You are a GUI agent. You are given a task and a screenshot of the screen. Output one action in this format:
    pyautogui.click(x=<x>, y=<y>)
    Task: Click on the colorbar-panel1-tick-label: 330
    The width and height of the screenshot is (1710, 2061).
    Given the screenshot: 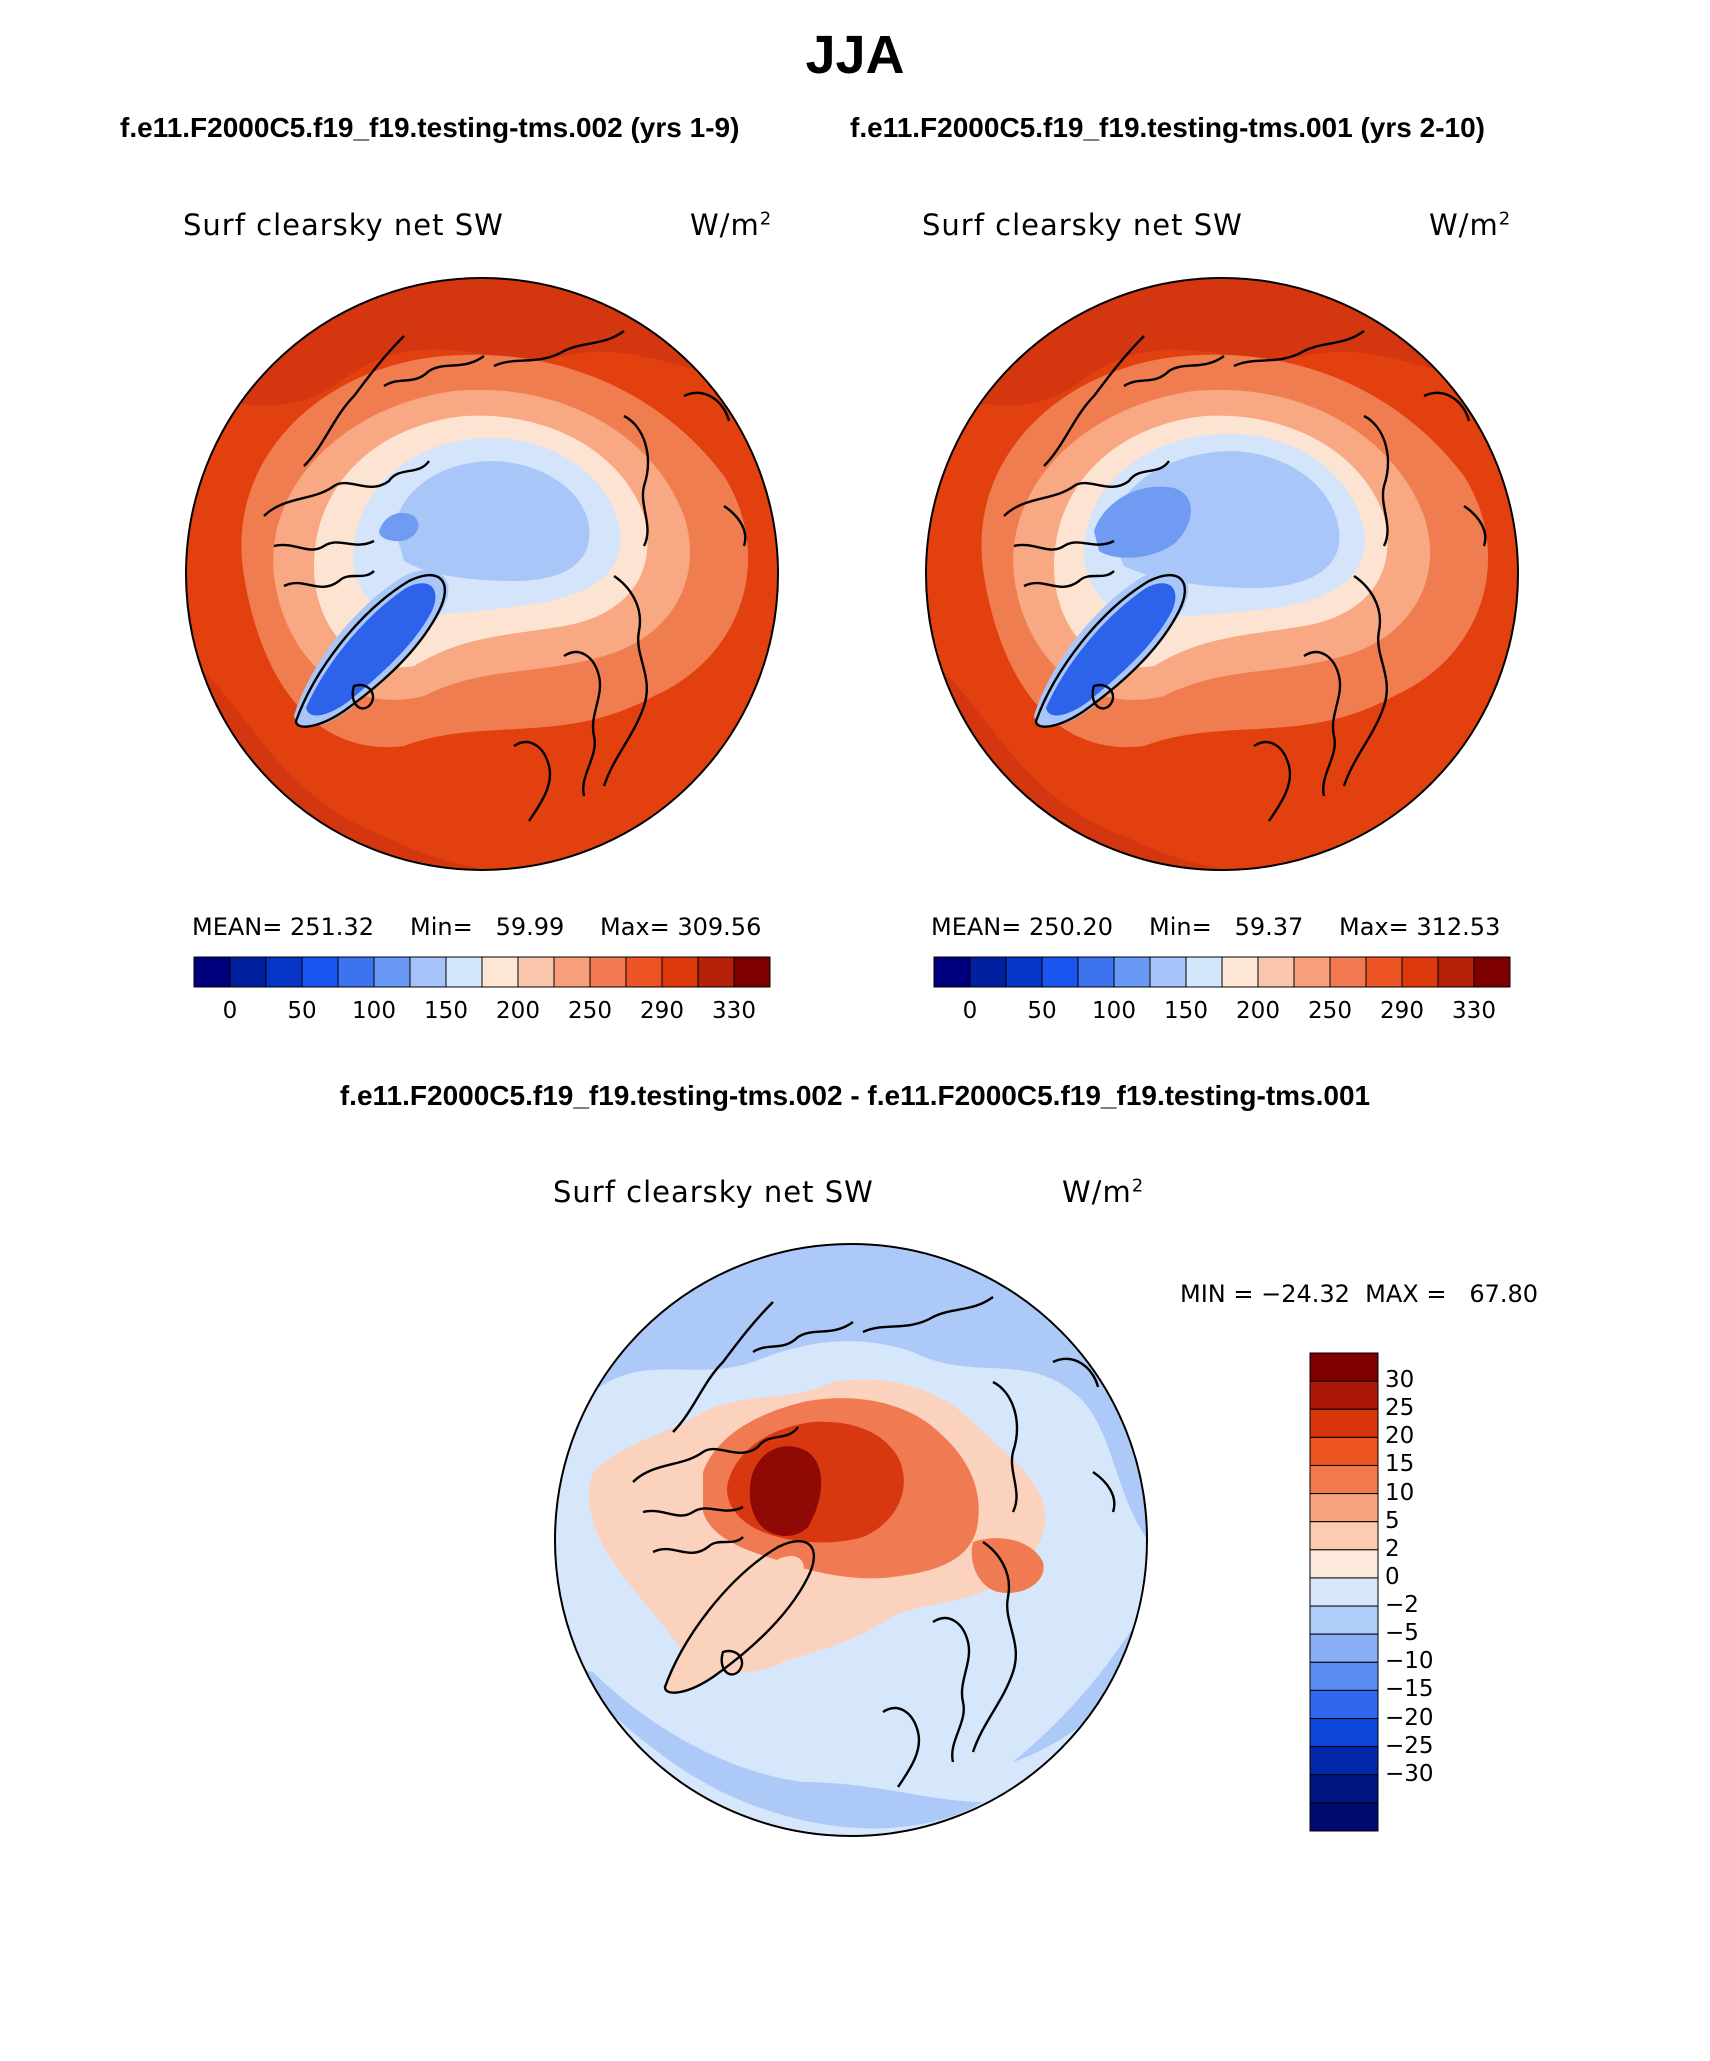 What is the action you would take?
    pyautogui.click(x=734, y=1011)
    